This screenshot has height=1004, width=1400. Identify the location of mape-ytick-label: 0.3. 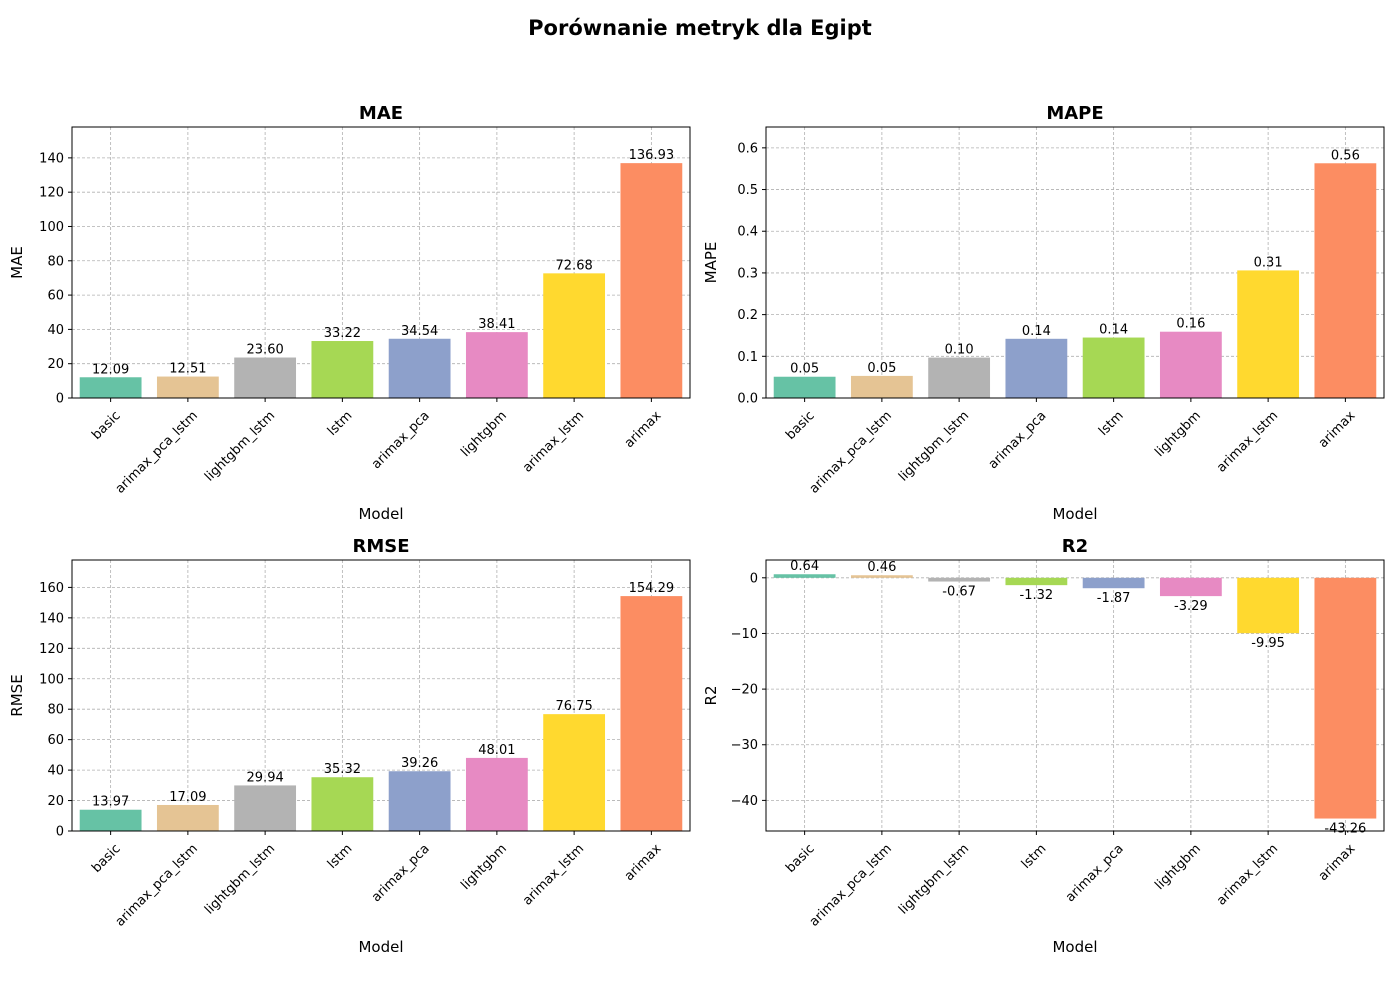
(747, 273).